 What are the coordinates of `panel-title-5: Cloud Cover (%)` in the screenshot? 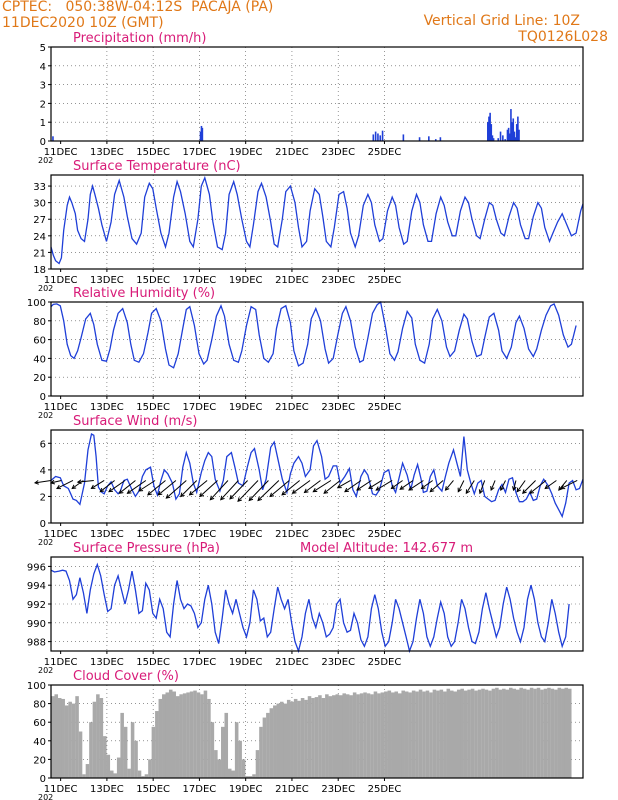 It's located at (126, 676).